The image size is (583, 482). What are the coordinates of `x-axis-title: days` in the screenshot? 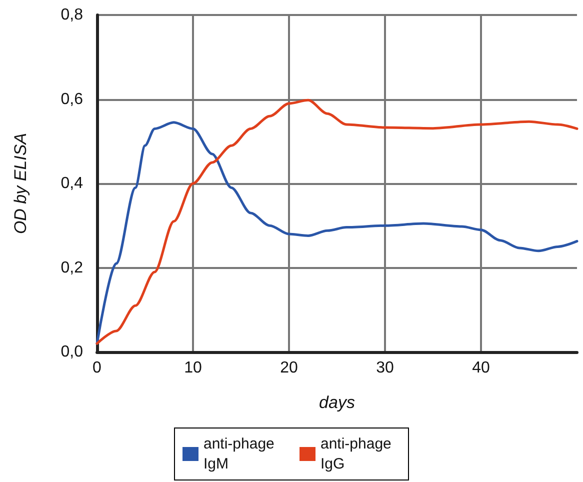 It's located at (337, 402).